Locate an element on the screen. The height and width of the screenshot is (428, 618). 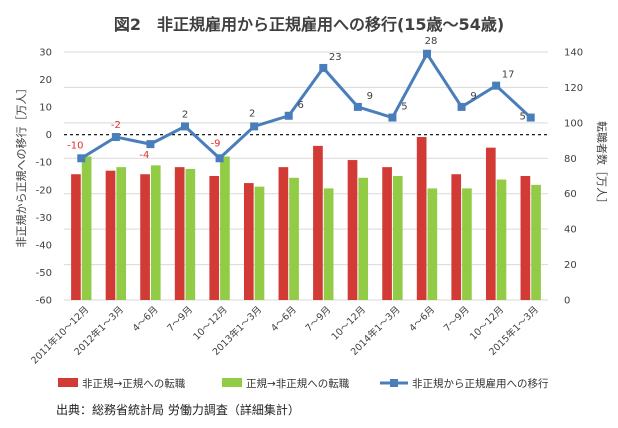
data-label: -9 is located at coordinates (216, 143).